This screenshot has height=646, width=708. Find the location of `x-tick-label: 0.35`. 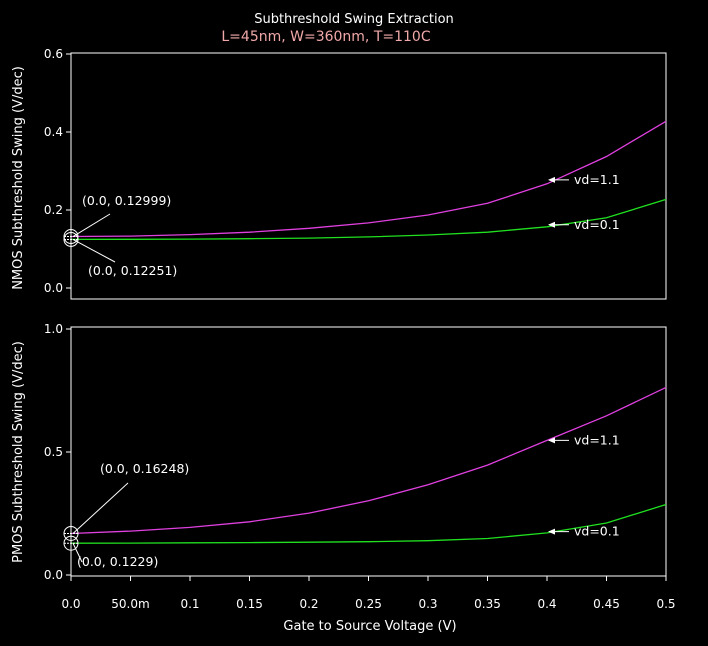

x-tick-label: 0.35 is located at coordinates (487, 604).